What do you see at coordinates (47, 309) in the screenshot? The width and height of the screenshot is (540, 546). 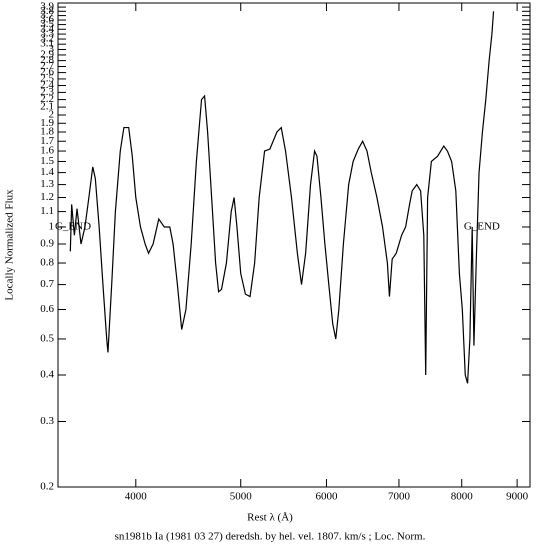 I see `y-tick-label: 0.6` at bounding box center [47, 309].